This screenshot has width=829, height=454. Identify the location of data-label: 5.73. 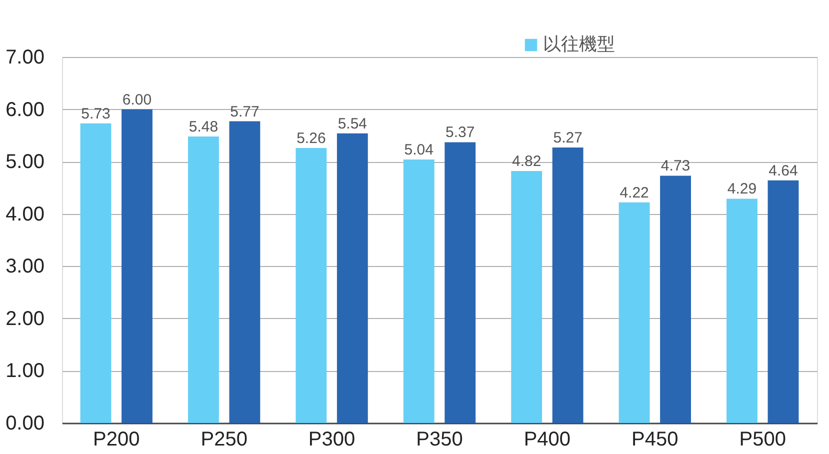
(95, 113).